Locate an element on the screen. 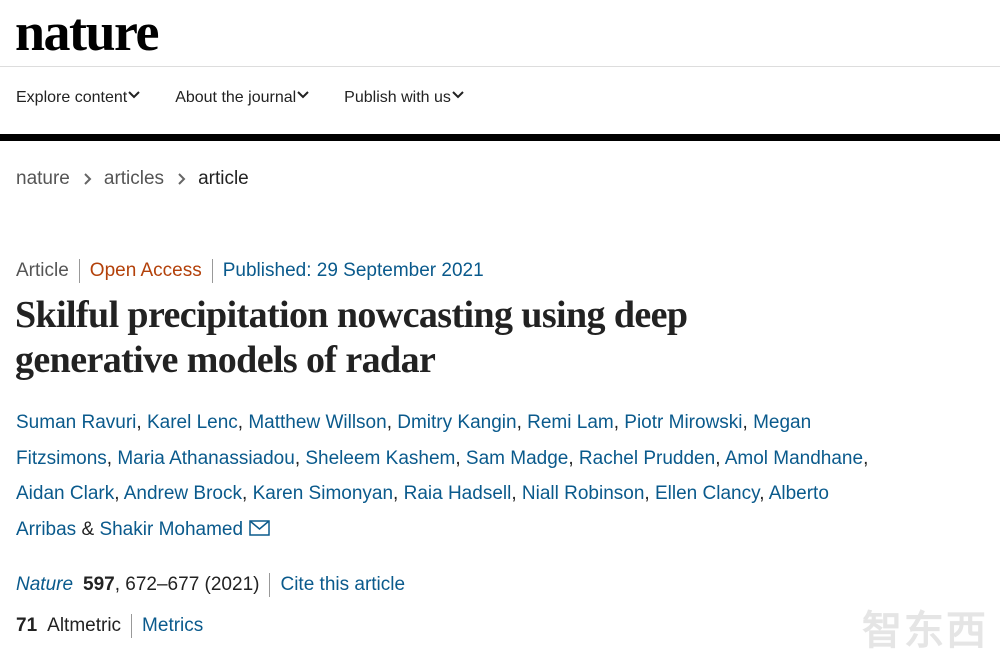 The width and height of the screenshot is (1000, 665). author: Remi Lam is located at coordinates (570, 422).